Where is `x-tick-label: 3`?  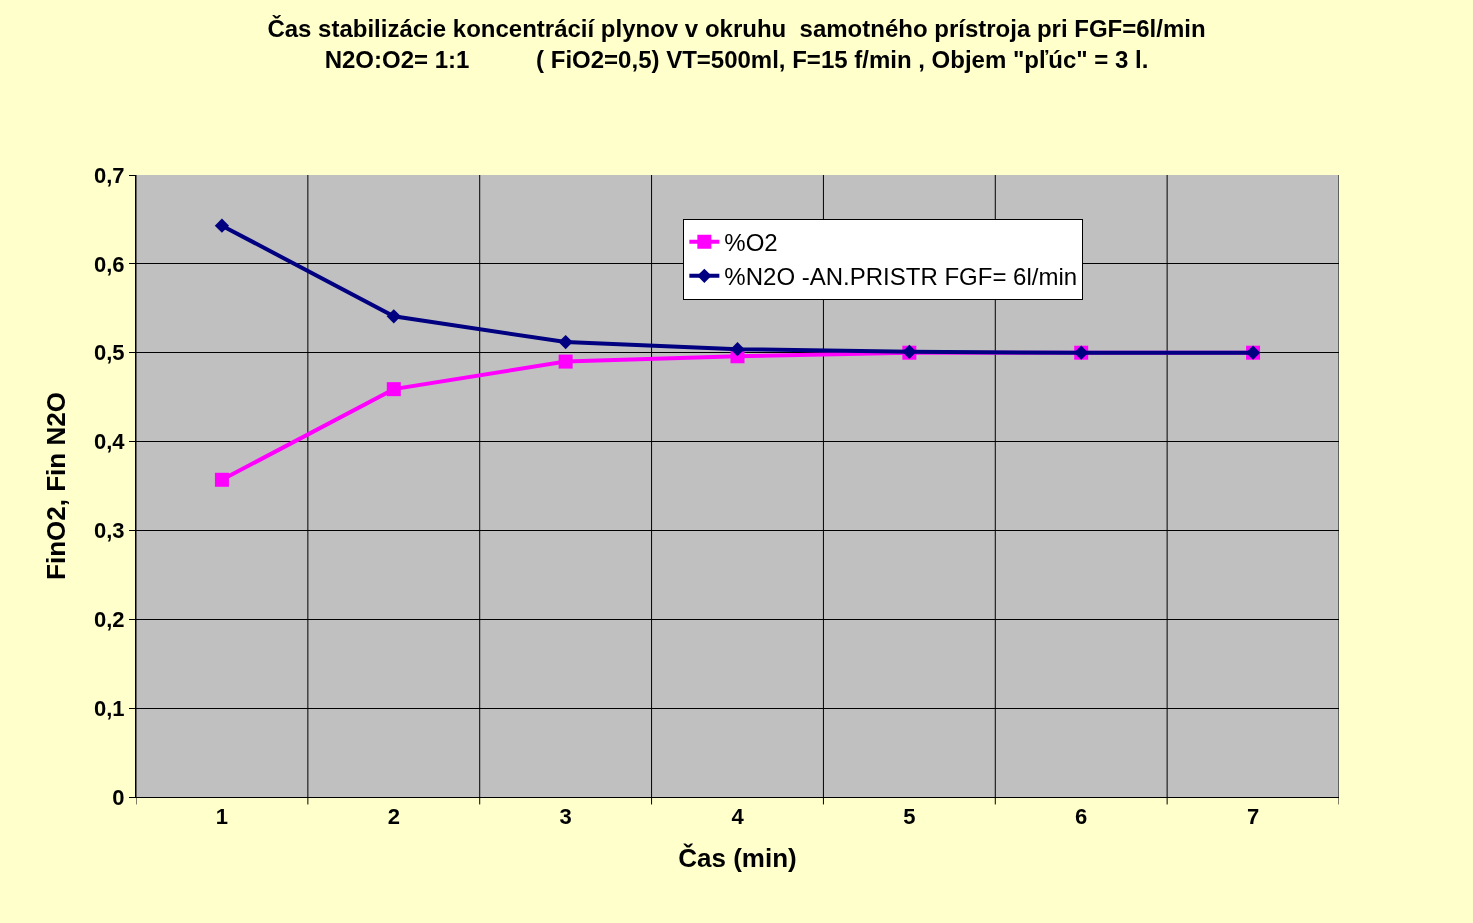 x-tick-label: 3 is located at coordinates (565, 817).